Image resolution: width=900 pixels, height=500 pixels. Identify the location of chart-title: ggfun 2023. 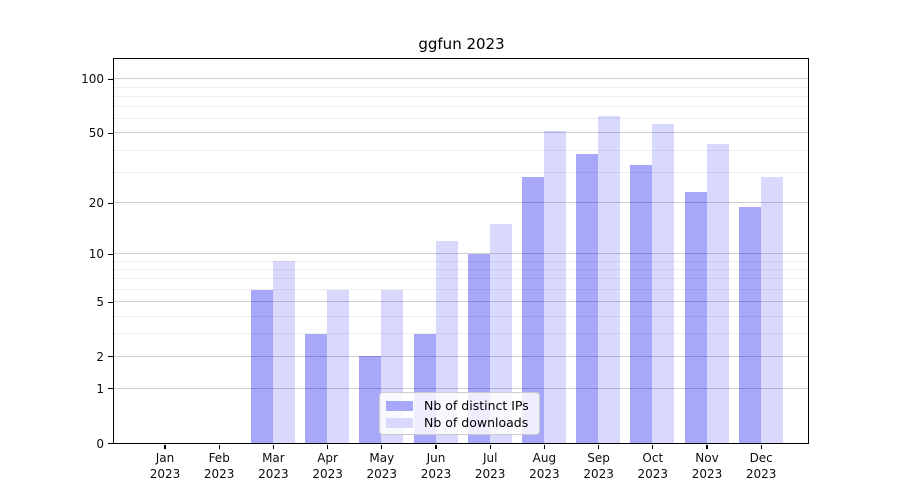
(461, 44).